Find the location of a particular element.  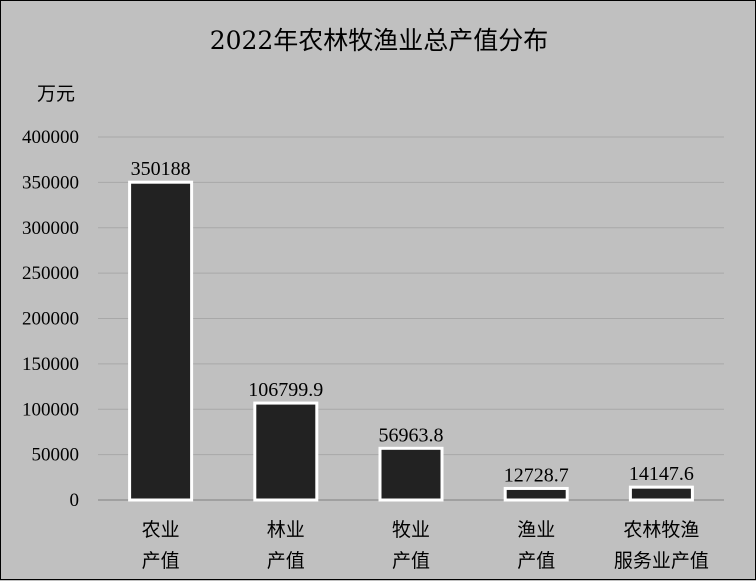

category-label: 服务业产值 is located at coordinates (661, 561).